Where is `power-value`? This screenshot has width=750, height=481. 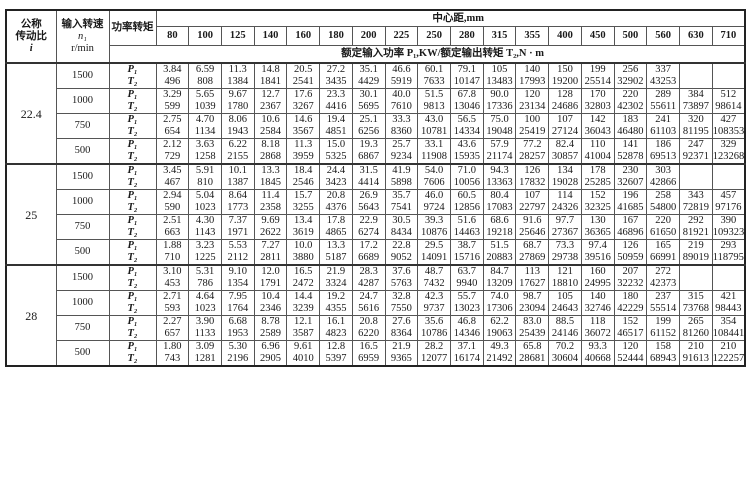 power-value is located at coordinates (696, 69).